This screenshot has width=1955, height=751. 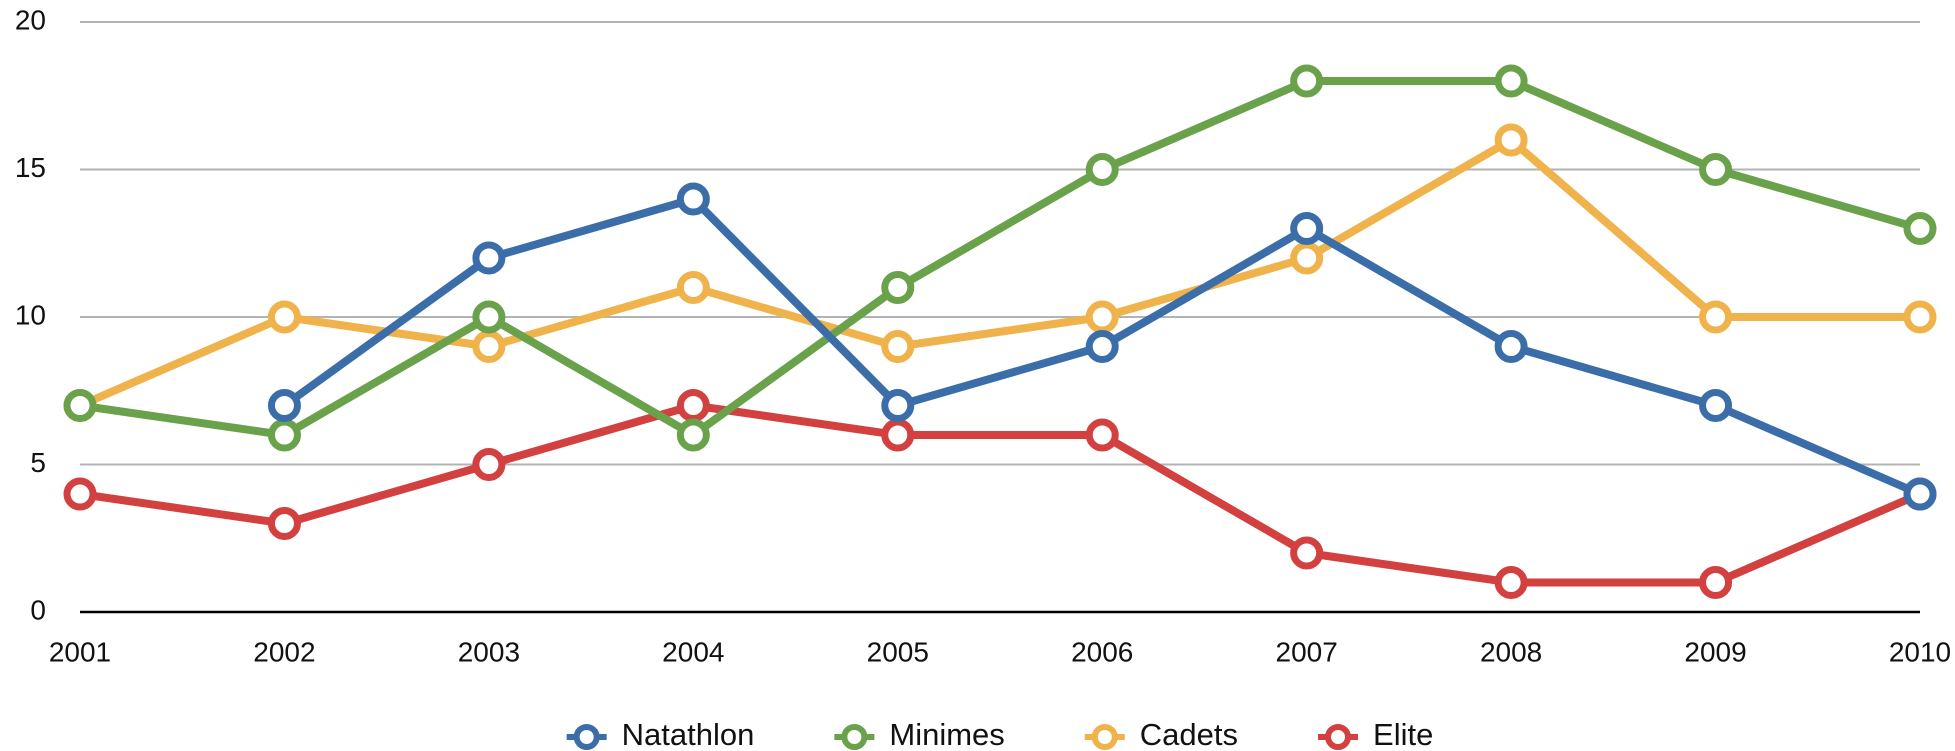 I want to click on legend-item: Elite, so click(x=1375, y=734).